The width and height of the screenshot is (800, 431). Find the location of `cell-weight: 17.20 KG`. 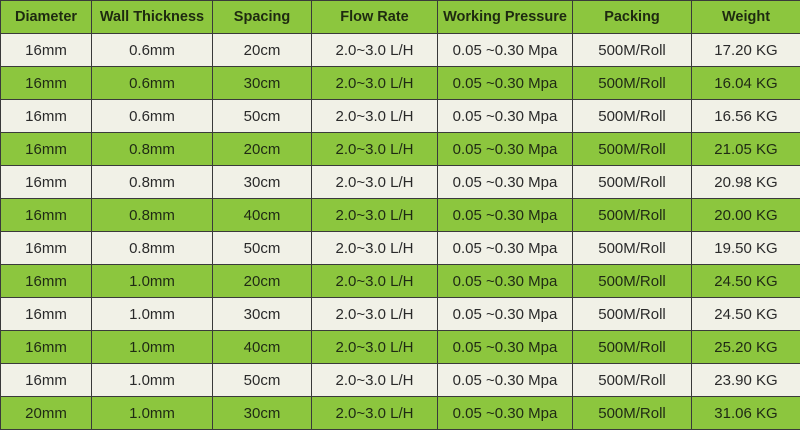

cell-weight: 17.20 KG is located at coordinates (745, 50).